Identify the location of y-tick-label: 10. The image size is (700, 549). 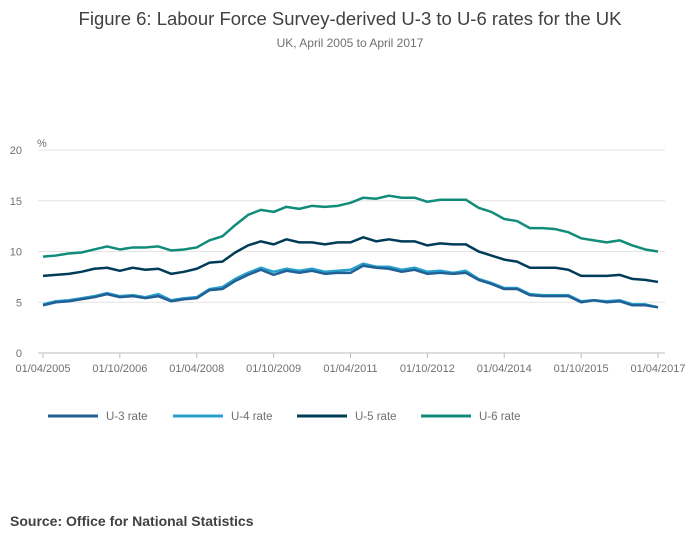
(16, 253).